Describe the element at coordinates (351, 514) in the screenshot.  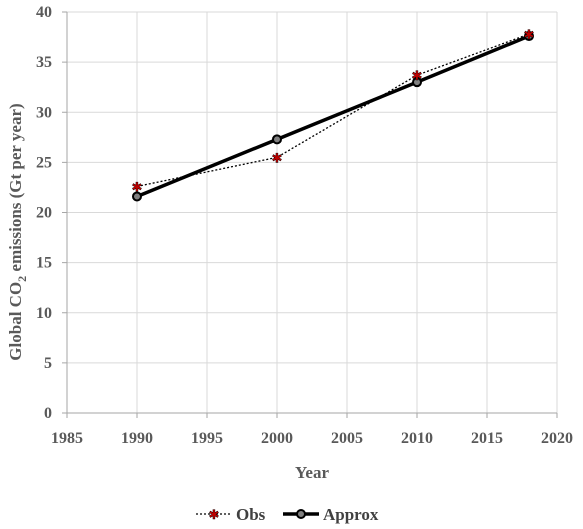
I see `legend-approx-label: Approx` at that location.